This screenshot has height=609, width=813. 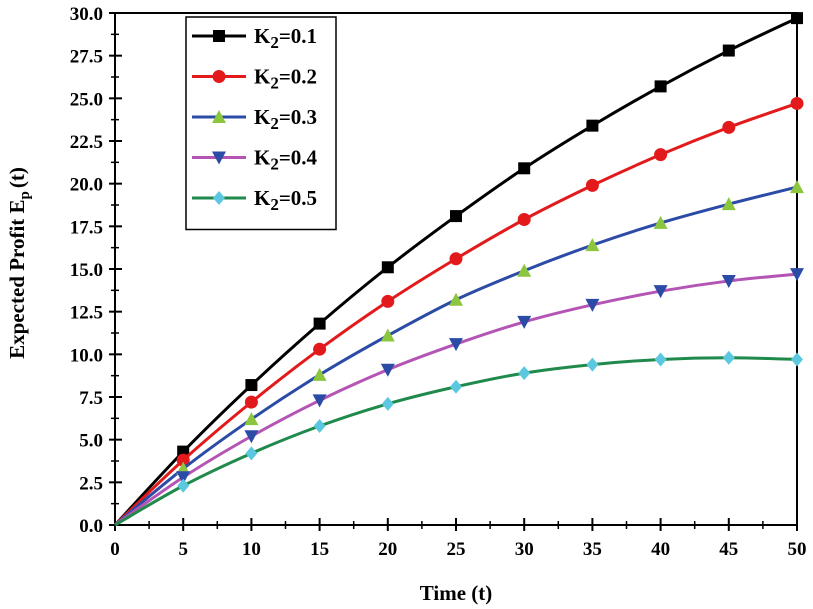 What do you see at coordinates (660, 549) in the screenshot?
I see `x-tick-label: 40` at bounding box center [660, 549].